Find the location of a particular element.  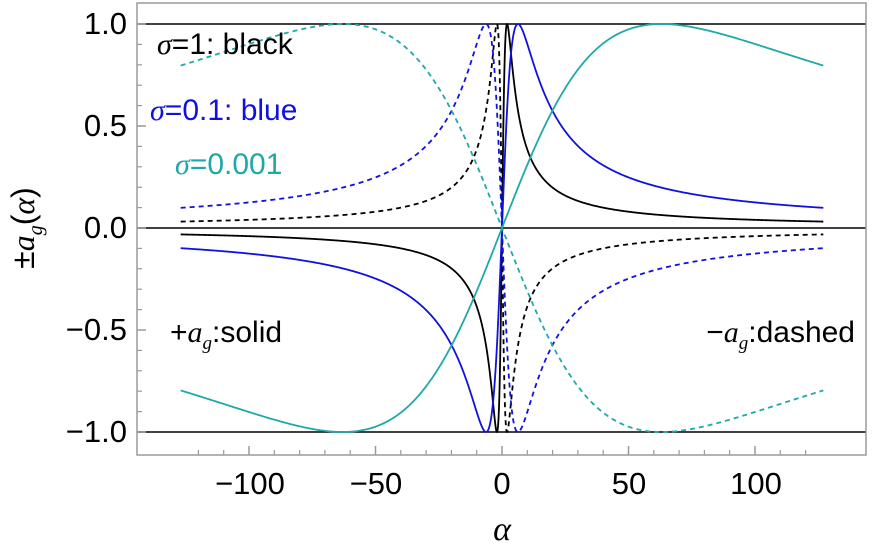

annotation-sigma-1-text: =1: black is located at coordinates (233, 44).